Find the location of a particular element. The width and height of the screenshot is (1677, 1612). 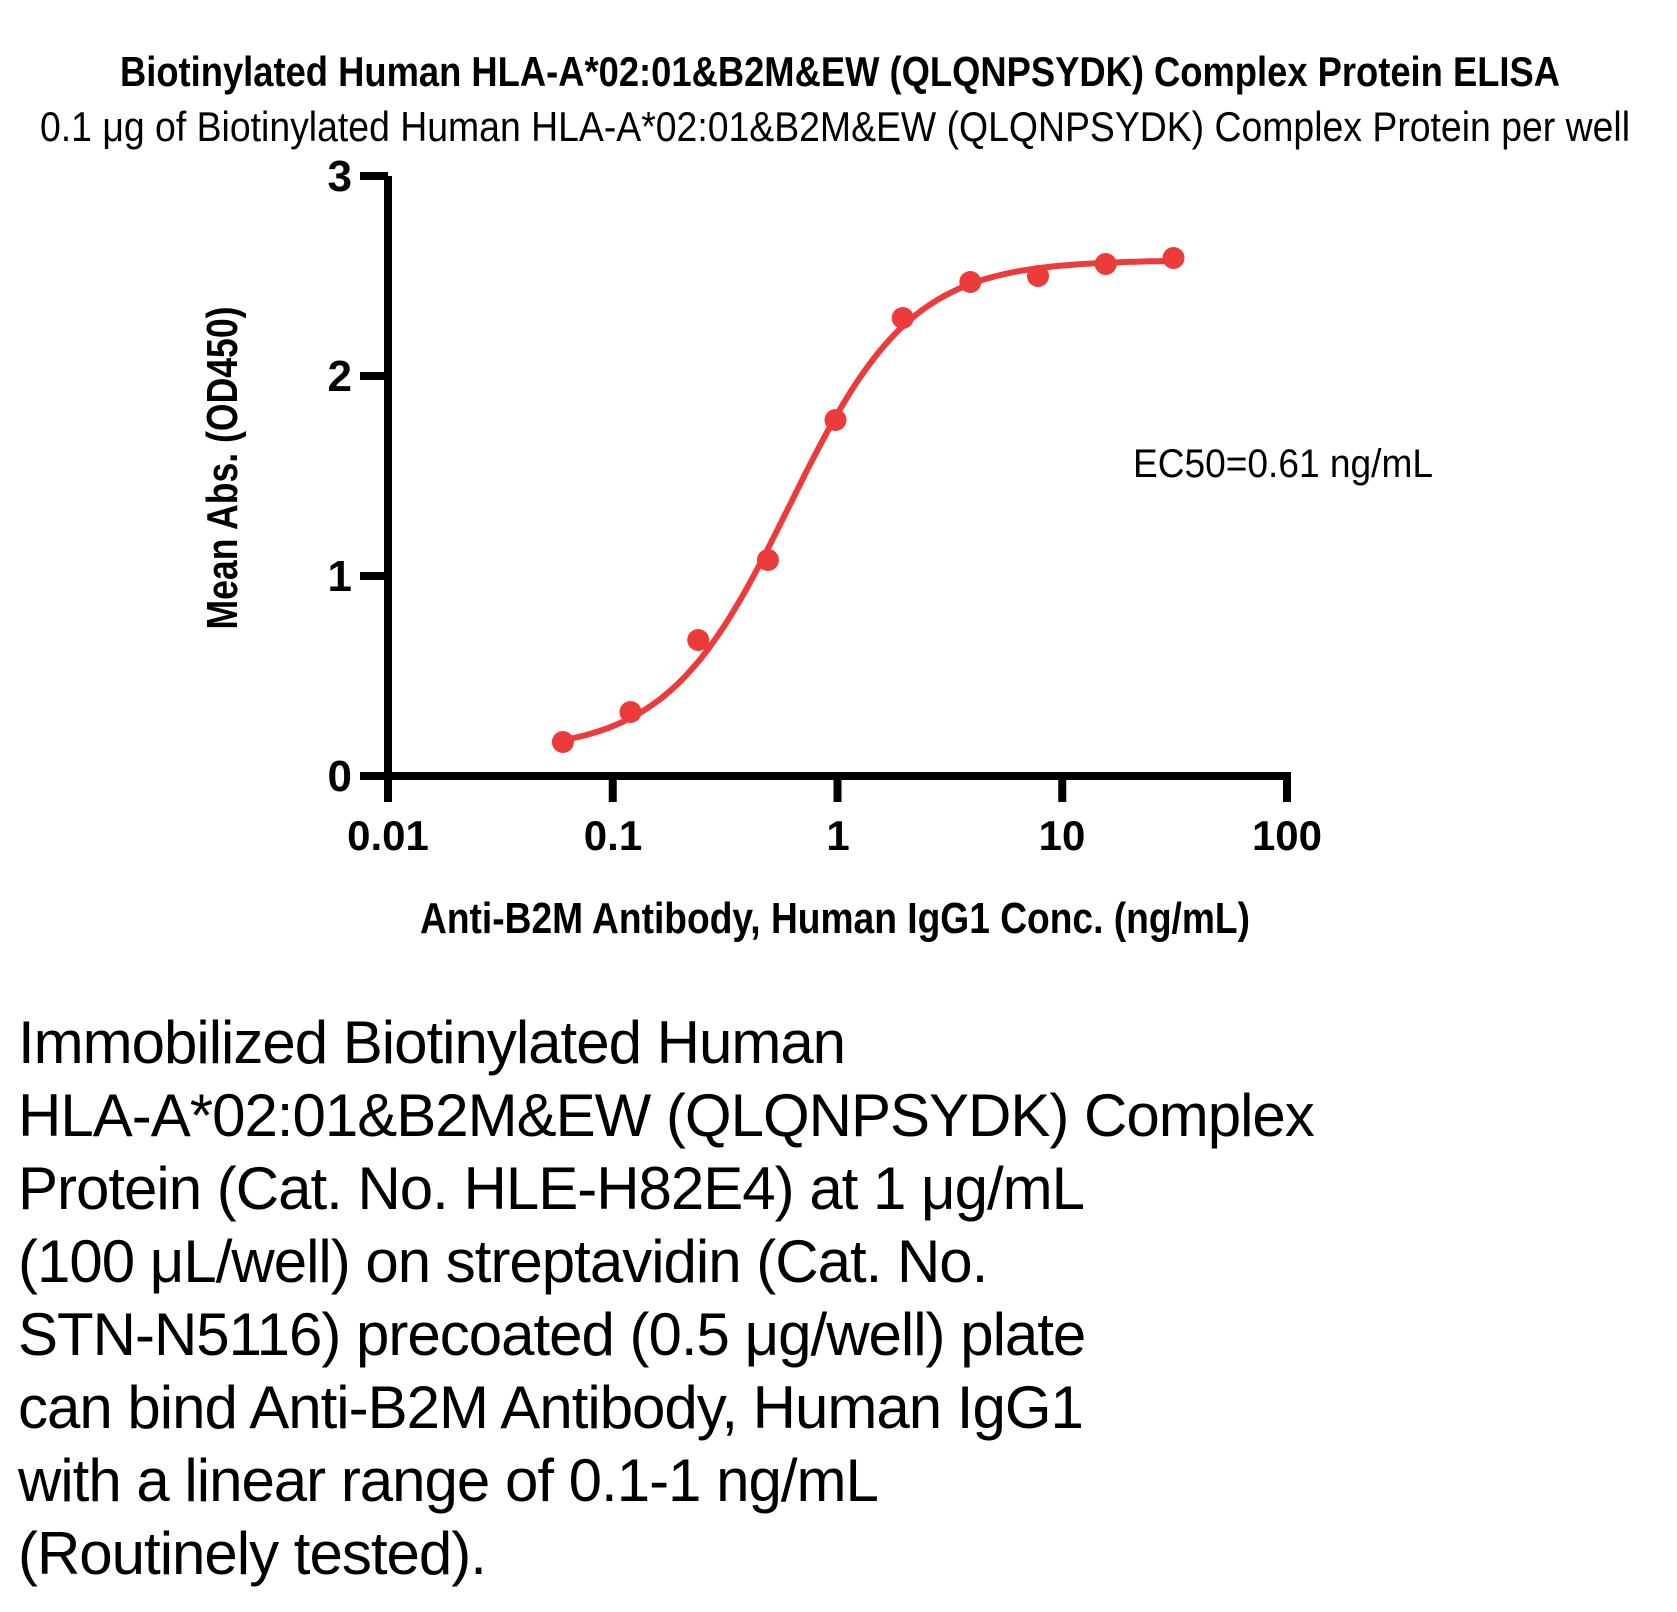

y-tick-label-1: 1 is located at coordinates (340, 576).